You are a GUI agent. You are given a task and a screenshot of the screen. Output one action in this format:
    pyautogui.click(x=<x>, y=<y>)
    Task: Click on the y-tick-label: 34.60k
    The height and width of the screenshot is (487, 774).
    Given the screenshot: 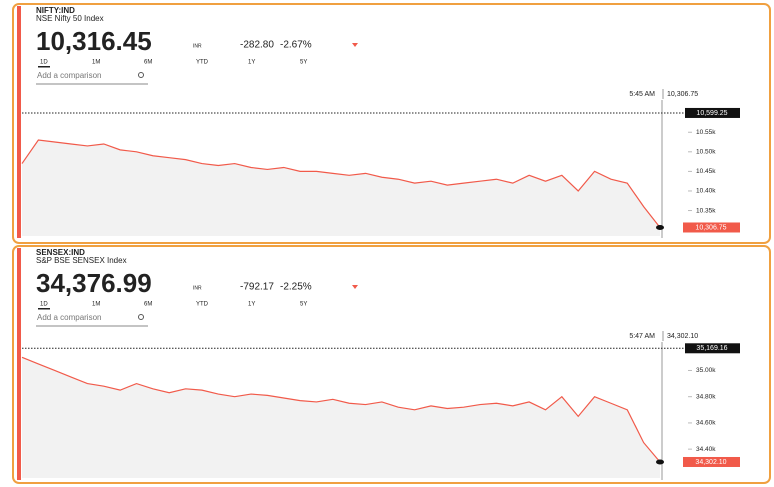 What is the action you would take?
    pyautogui.click(x=706, y=423)
    